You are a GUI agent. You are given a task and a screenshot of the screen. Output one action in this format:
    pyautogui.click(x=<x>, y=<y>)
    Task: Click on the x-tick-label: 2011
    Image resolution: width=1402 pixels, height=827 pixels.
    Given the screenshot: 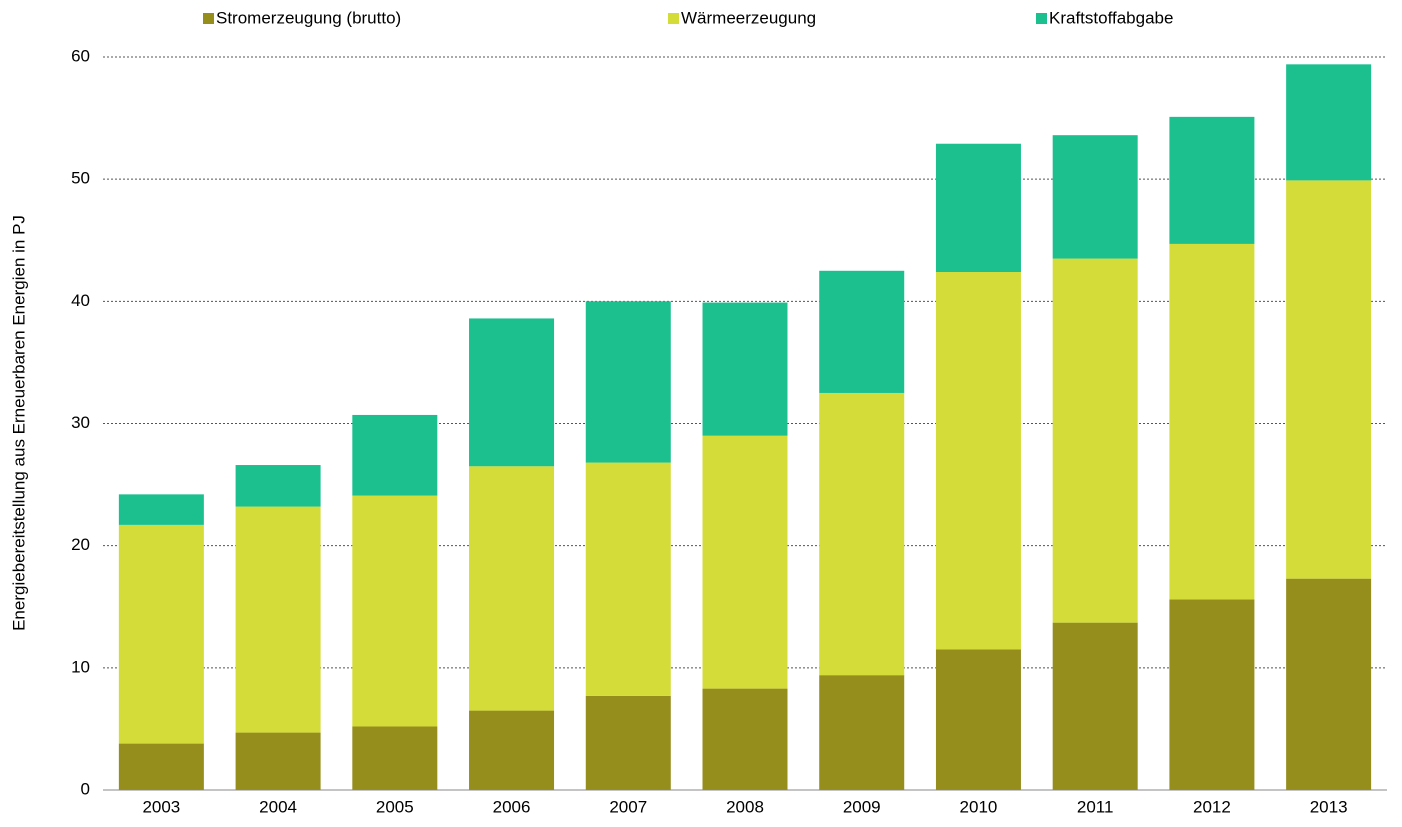 What is the action you would take?
    pyautogui.click(x=1095, y=806)
    